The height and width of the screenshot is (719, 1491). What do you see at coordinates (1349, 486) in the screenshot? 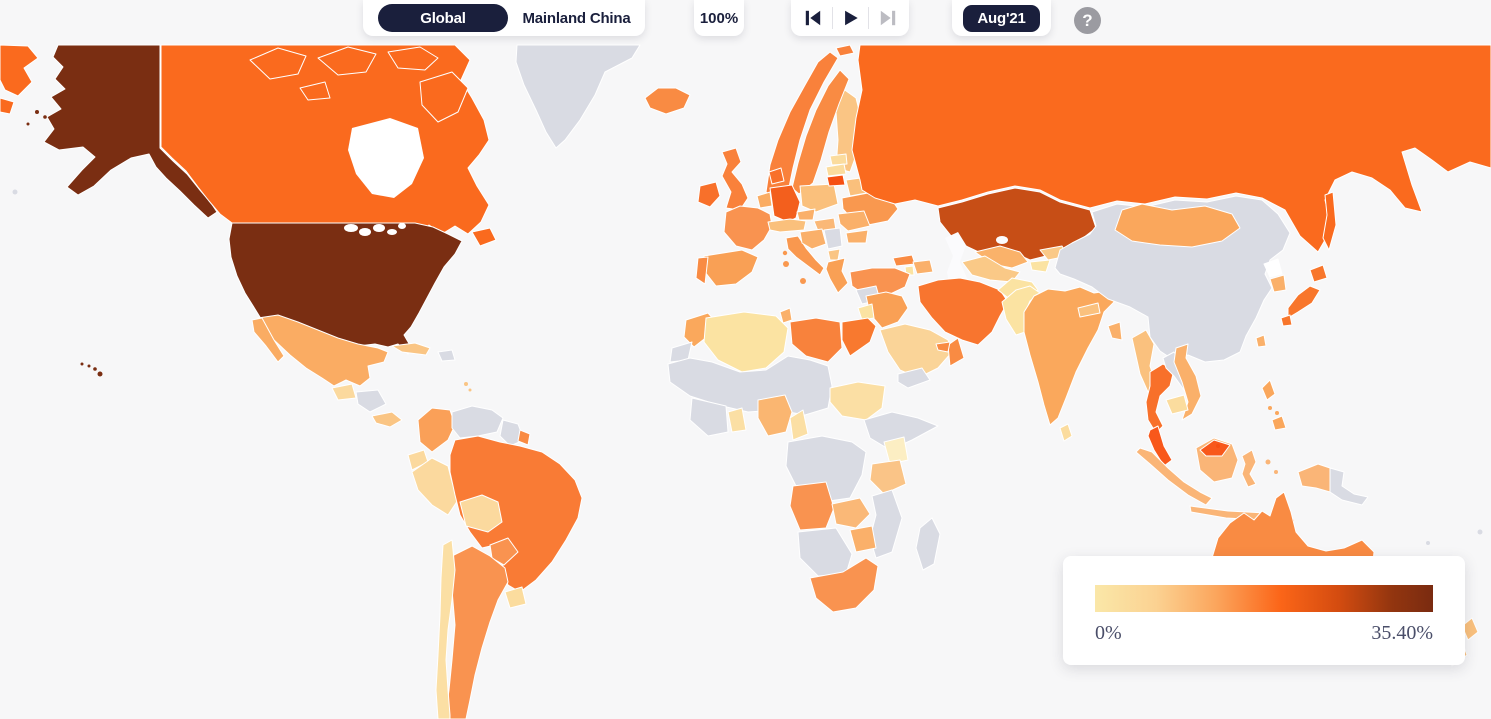
I see `country-papua-new-guinea` at bounding box center [1349, 486].